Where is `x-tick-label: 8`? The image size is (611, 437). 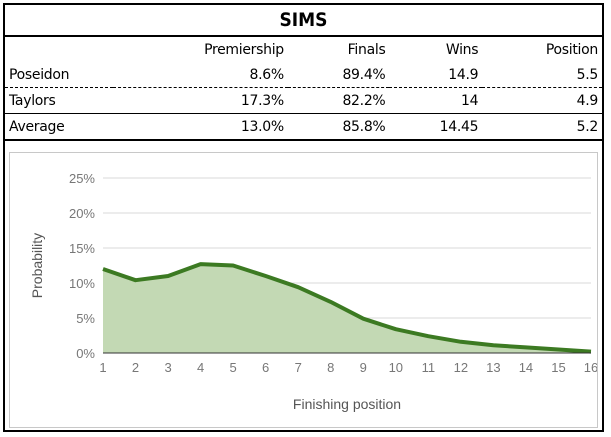 x-tick-label: 8 is located at coordinates (330, 367).